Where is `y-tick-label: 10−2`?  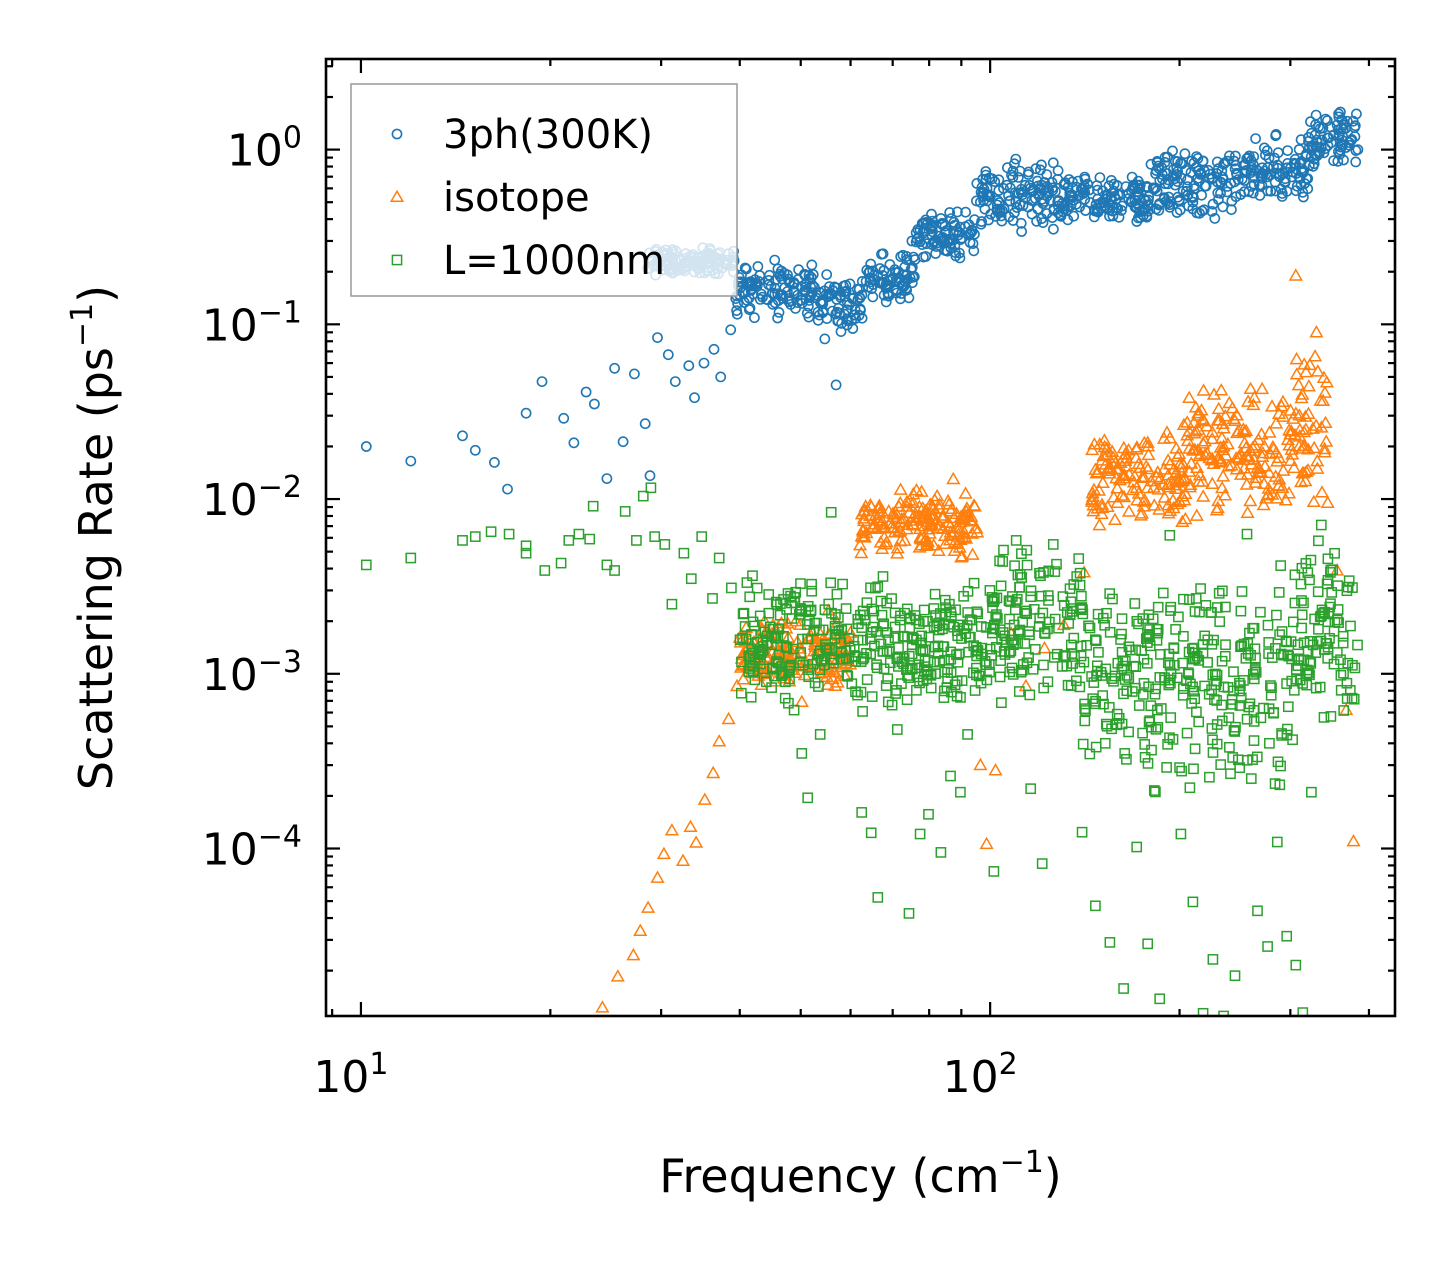
y-tick-label: 10−2 is located at coordinates (252, 498).